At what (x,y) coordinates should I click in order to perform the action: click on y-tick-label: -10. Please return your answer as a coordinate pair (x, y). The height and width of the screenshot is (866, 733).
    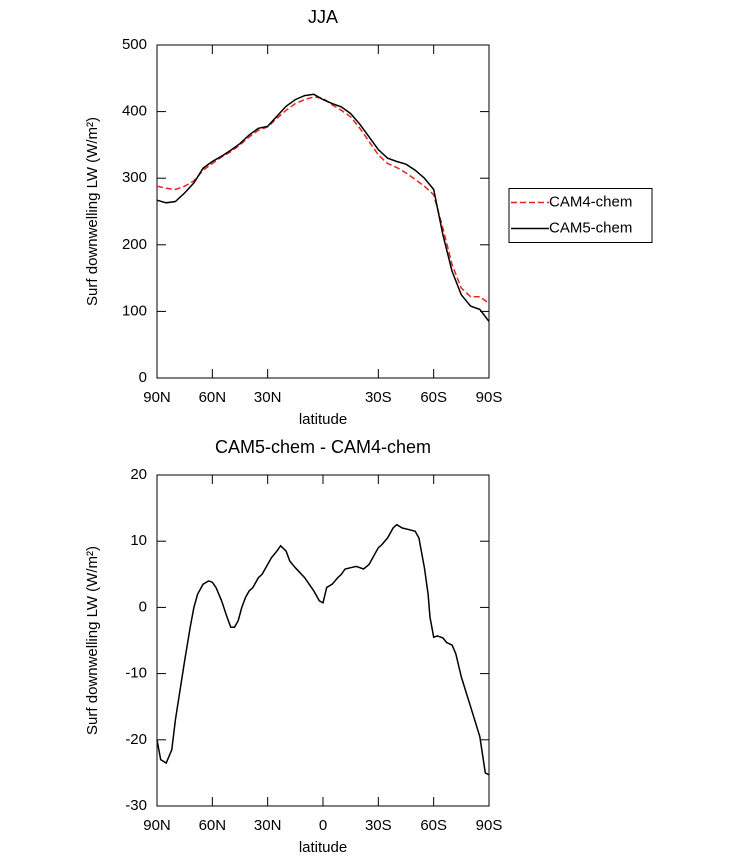
    Looking at the image, I should click on (136, 673).